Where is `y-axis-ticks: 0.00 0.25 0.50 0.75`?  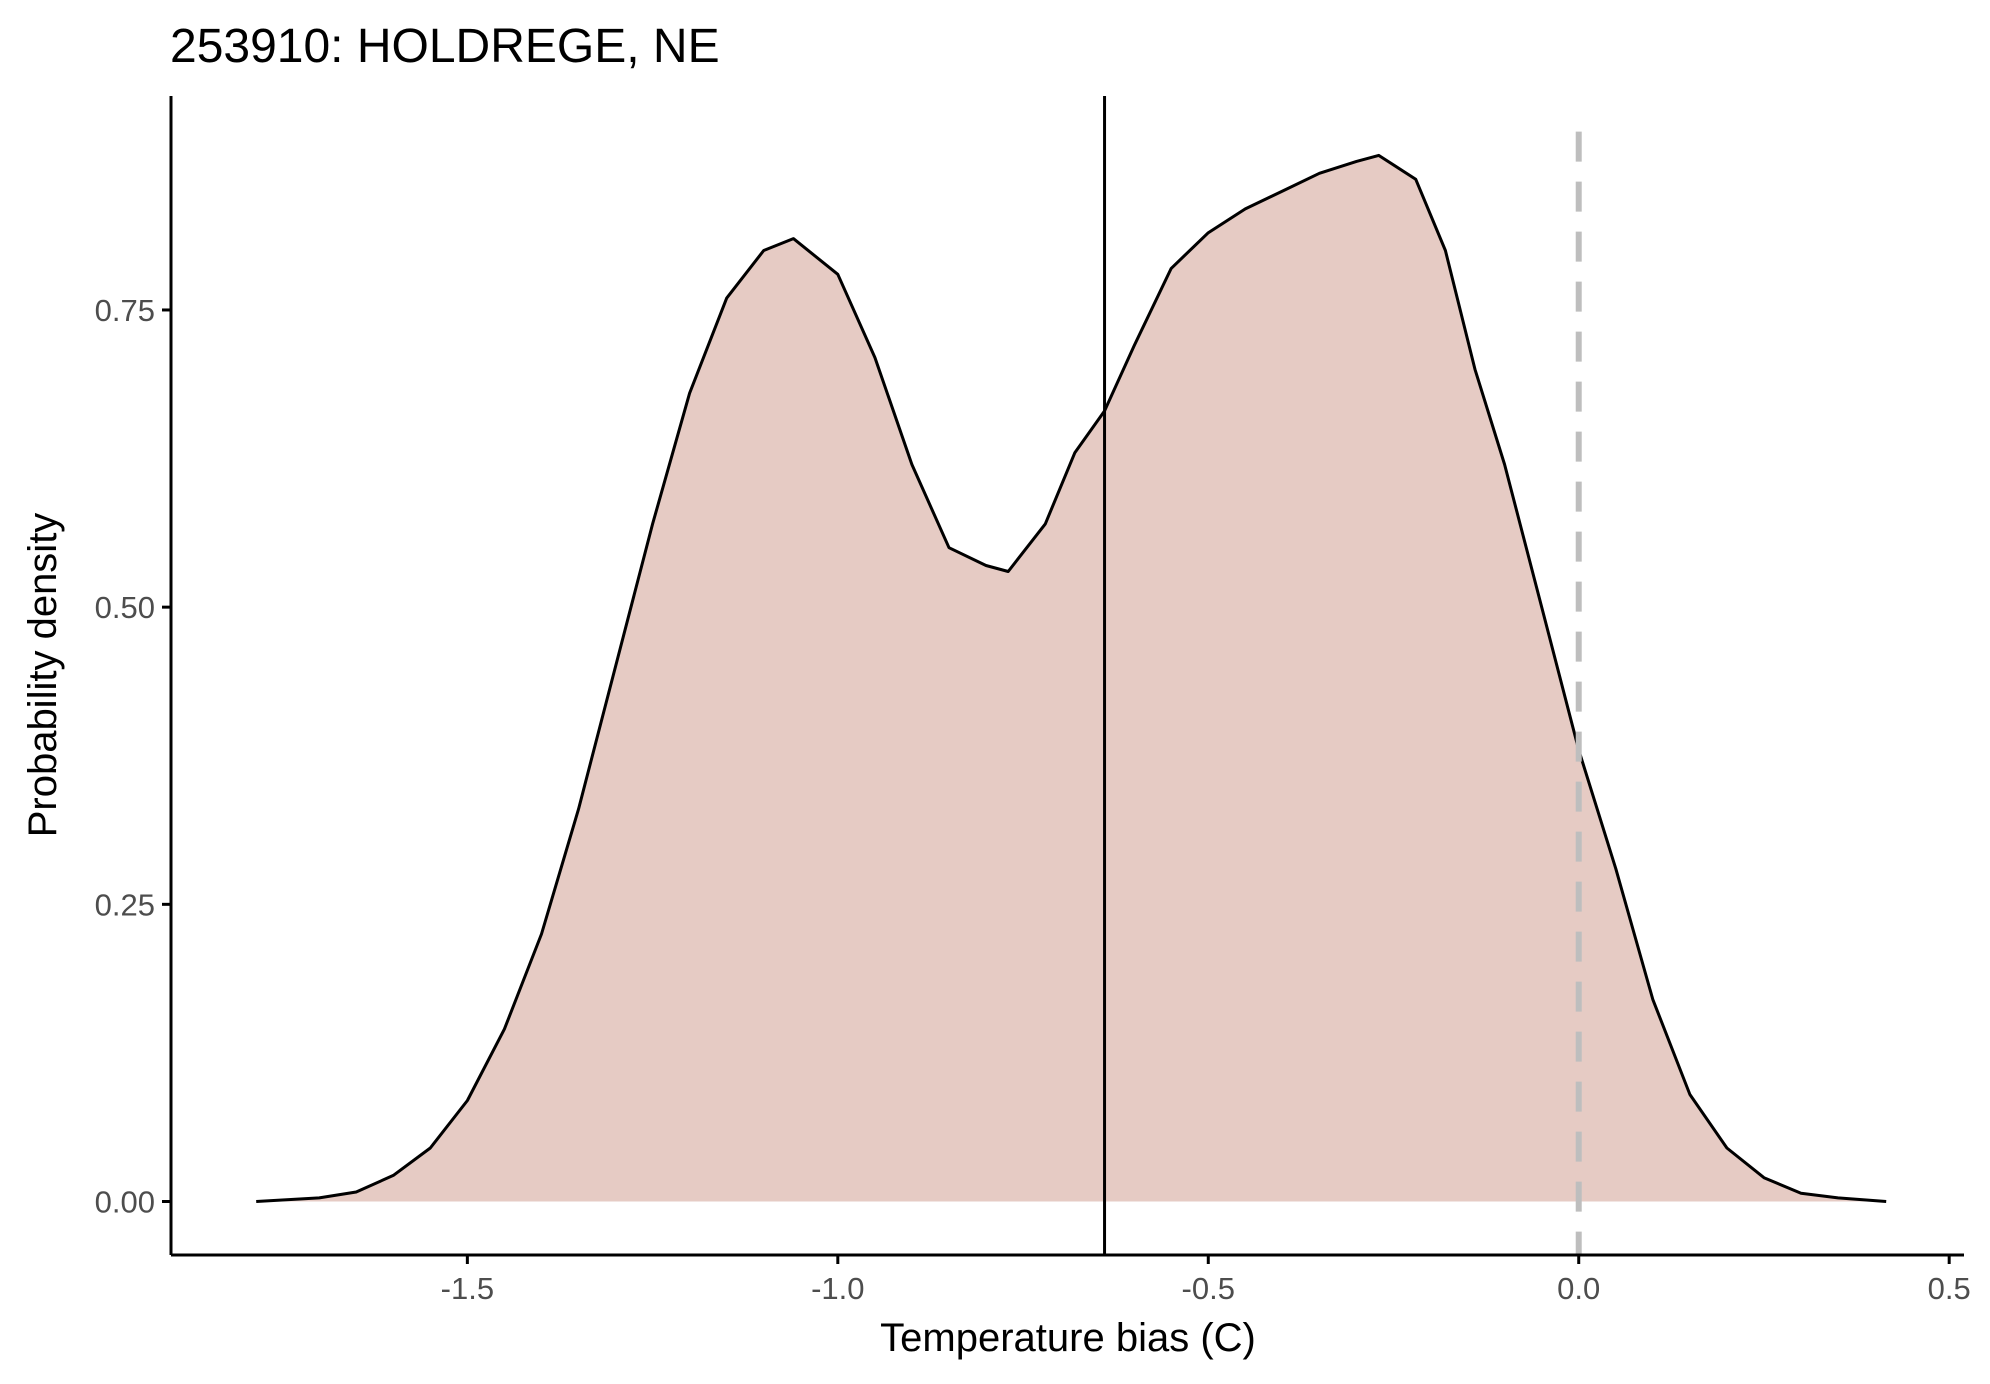 y-axis-ticks: 0.00 0.25 0.50 0.75 is located at coordinates (133, 756).